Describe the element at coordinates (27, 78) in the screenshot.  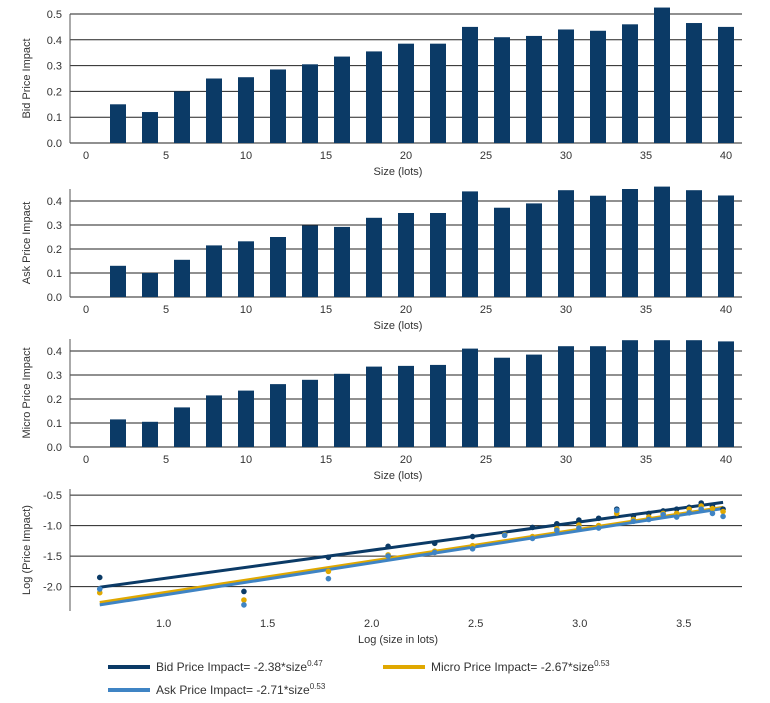
I see `y-axis-label: Bid Price Impact` at that location.